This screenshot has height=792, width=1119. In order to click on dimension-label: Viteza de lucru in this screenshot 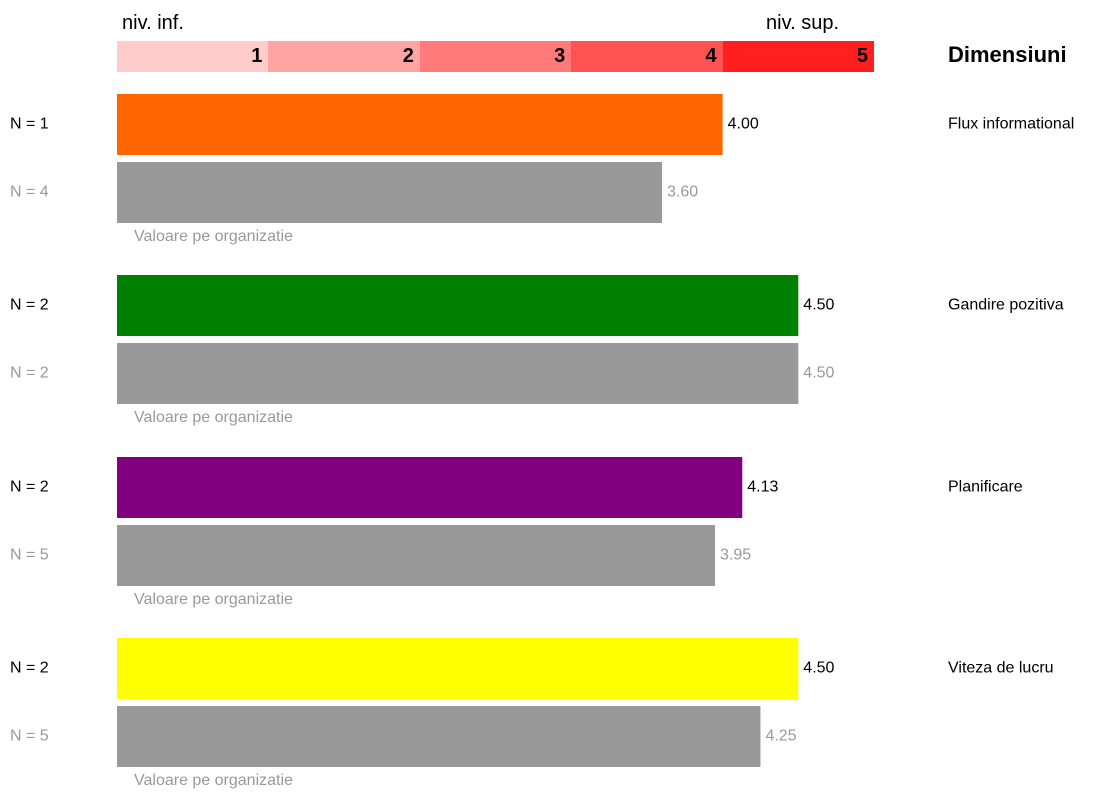, I will do `click(1001, 668)`.